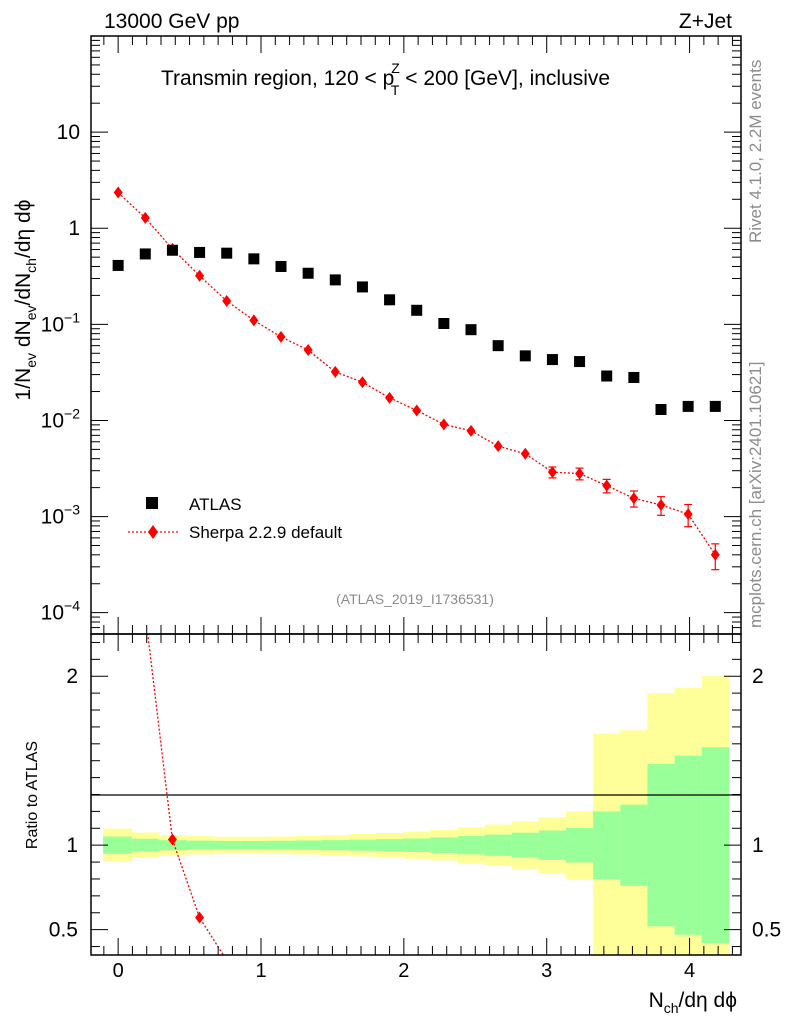  What do you see at coordinates (689, 971) in the screenshot?
I see `x-tick-label: 4` at bounding box center [689, 971].